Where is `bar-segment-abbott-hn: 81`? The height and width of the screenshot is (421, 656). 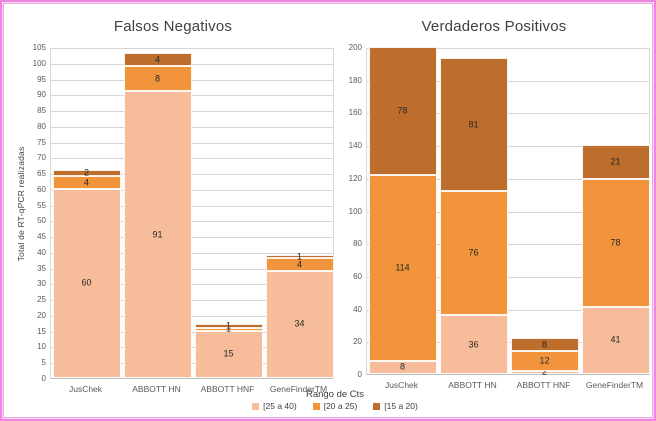
bar-segment-abbott-hn: 81 is located at coordinates (473, 124).